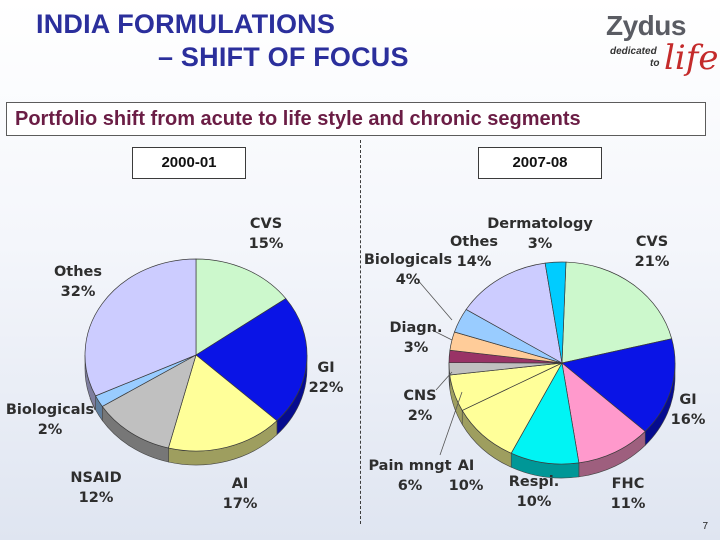 This screenshot has height=540, width=720. Describe the element at coordinates (283, 57) in the screenshot. I see `title-line-2: – SHIFT OF FOCUS` at that location.